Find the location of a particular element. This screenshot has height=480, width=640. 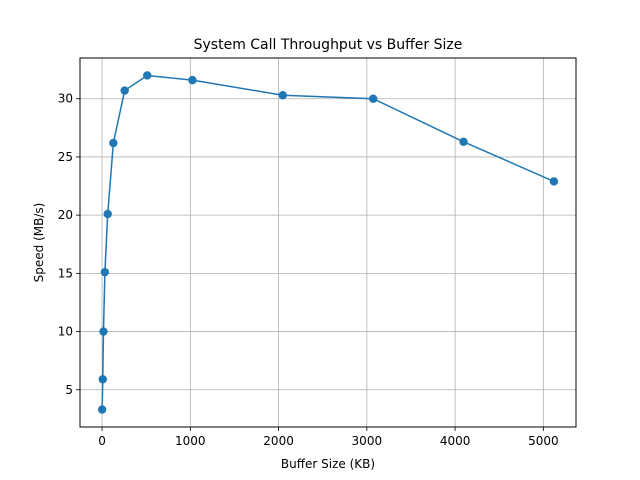

x-tick-label: 5000 is located at coordinates (543, 441).